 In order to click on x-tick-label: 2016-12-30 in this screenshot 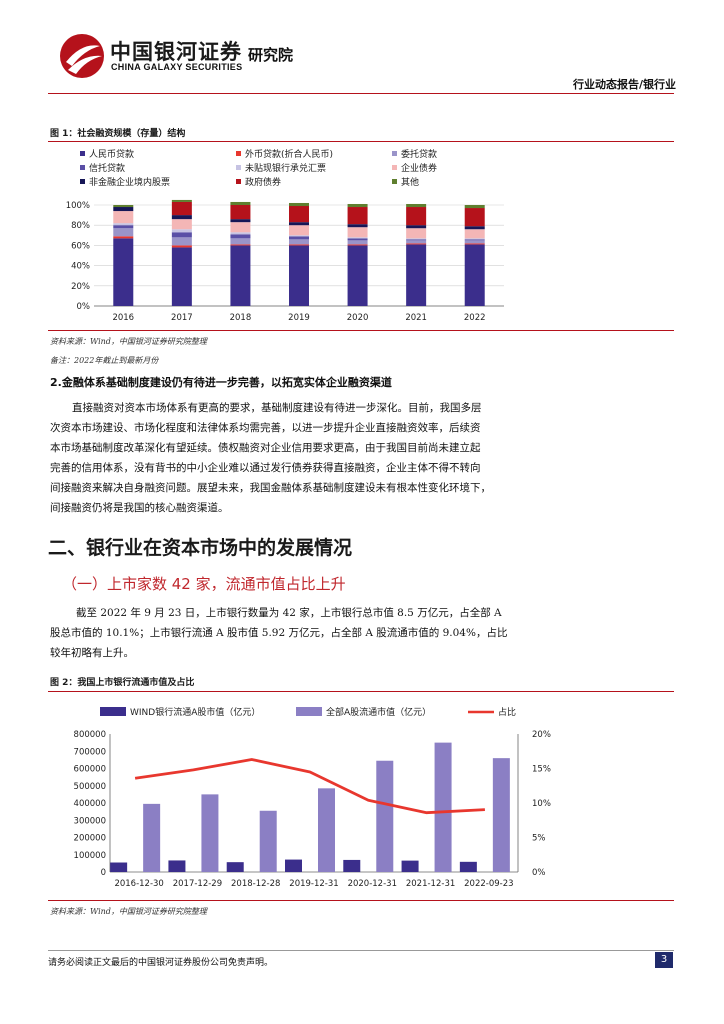, I will do `click(138, 884)`.